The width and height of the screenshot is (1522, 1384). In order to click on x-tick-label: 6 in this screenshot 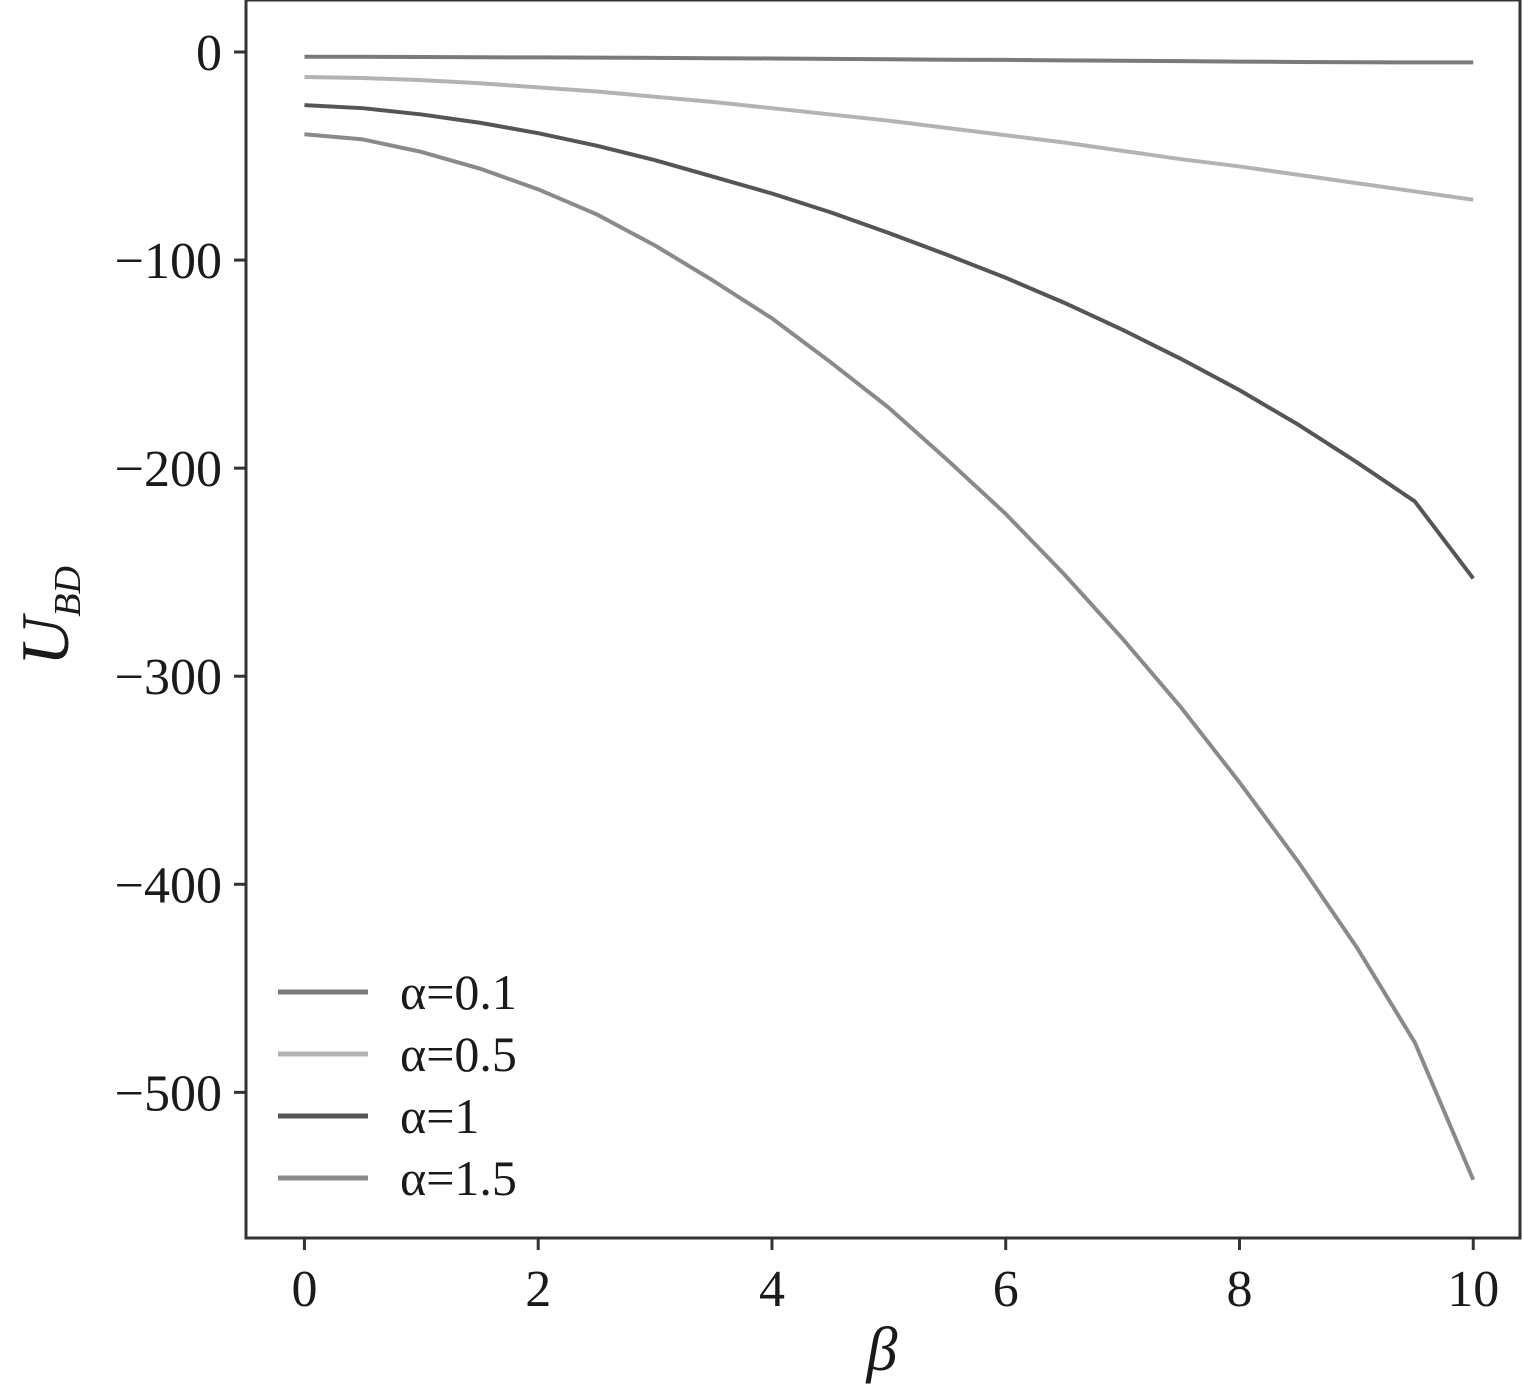, I will do `click(1006, 1289)`.